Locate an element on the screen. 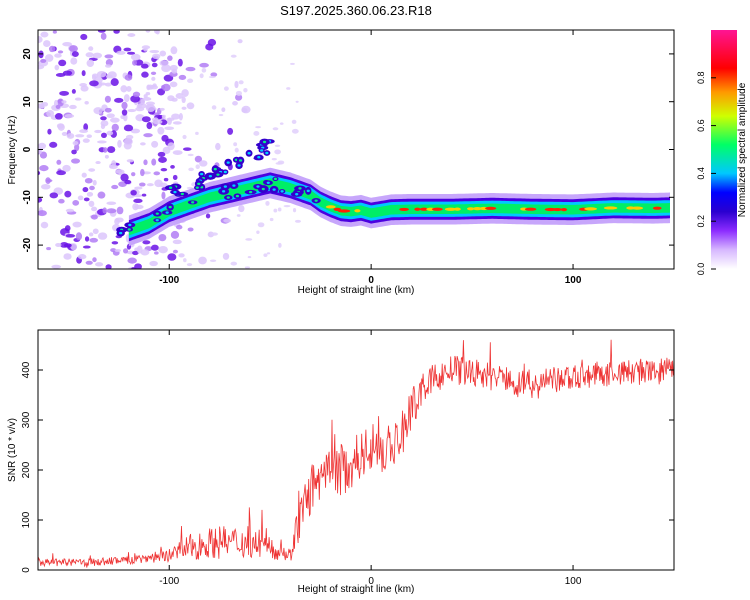 This screenshot has height=600, width=750. snr-xtick-label: -100 is located at coordinates (169, 581).